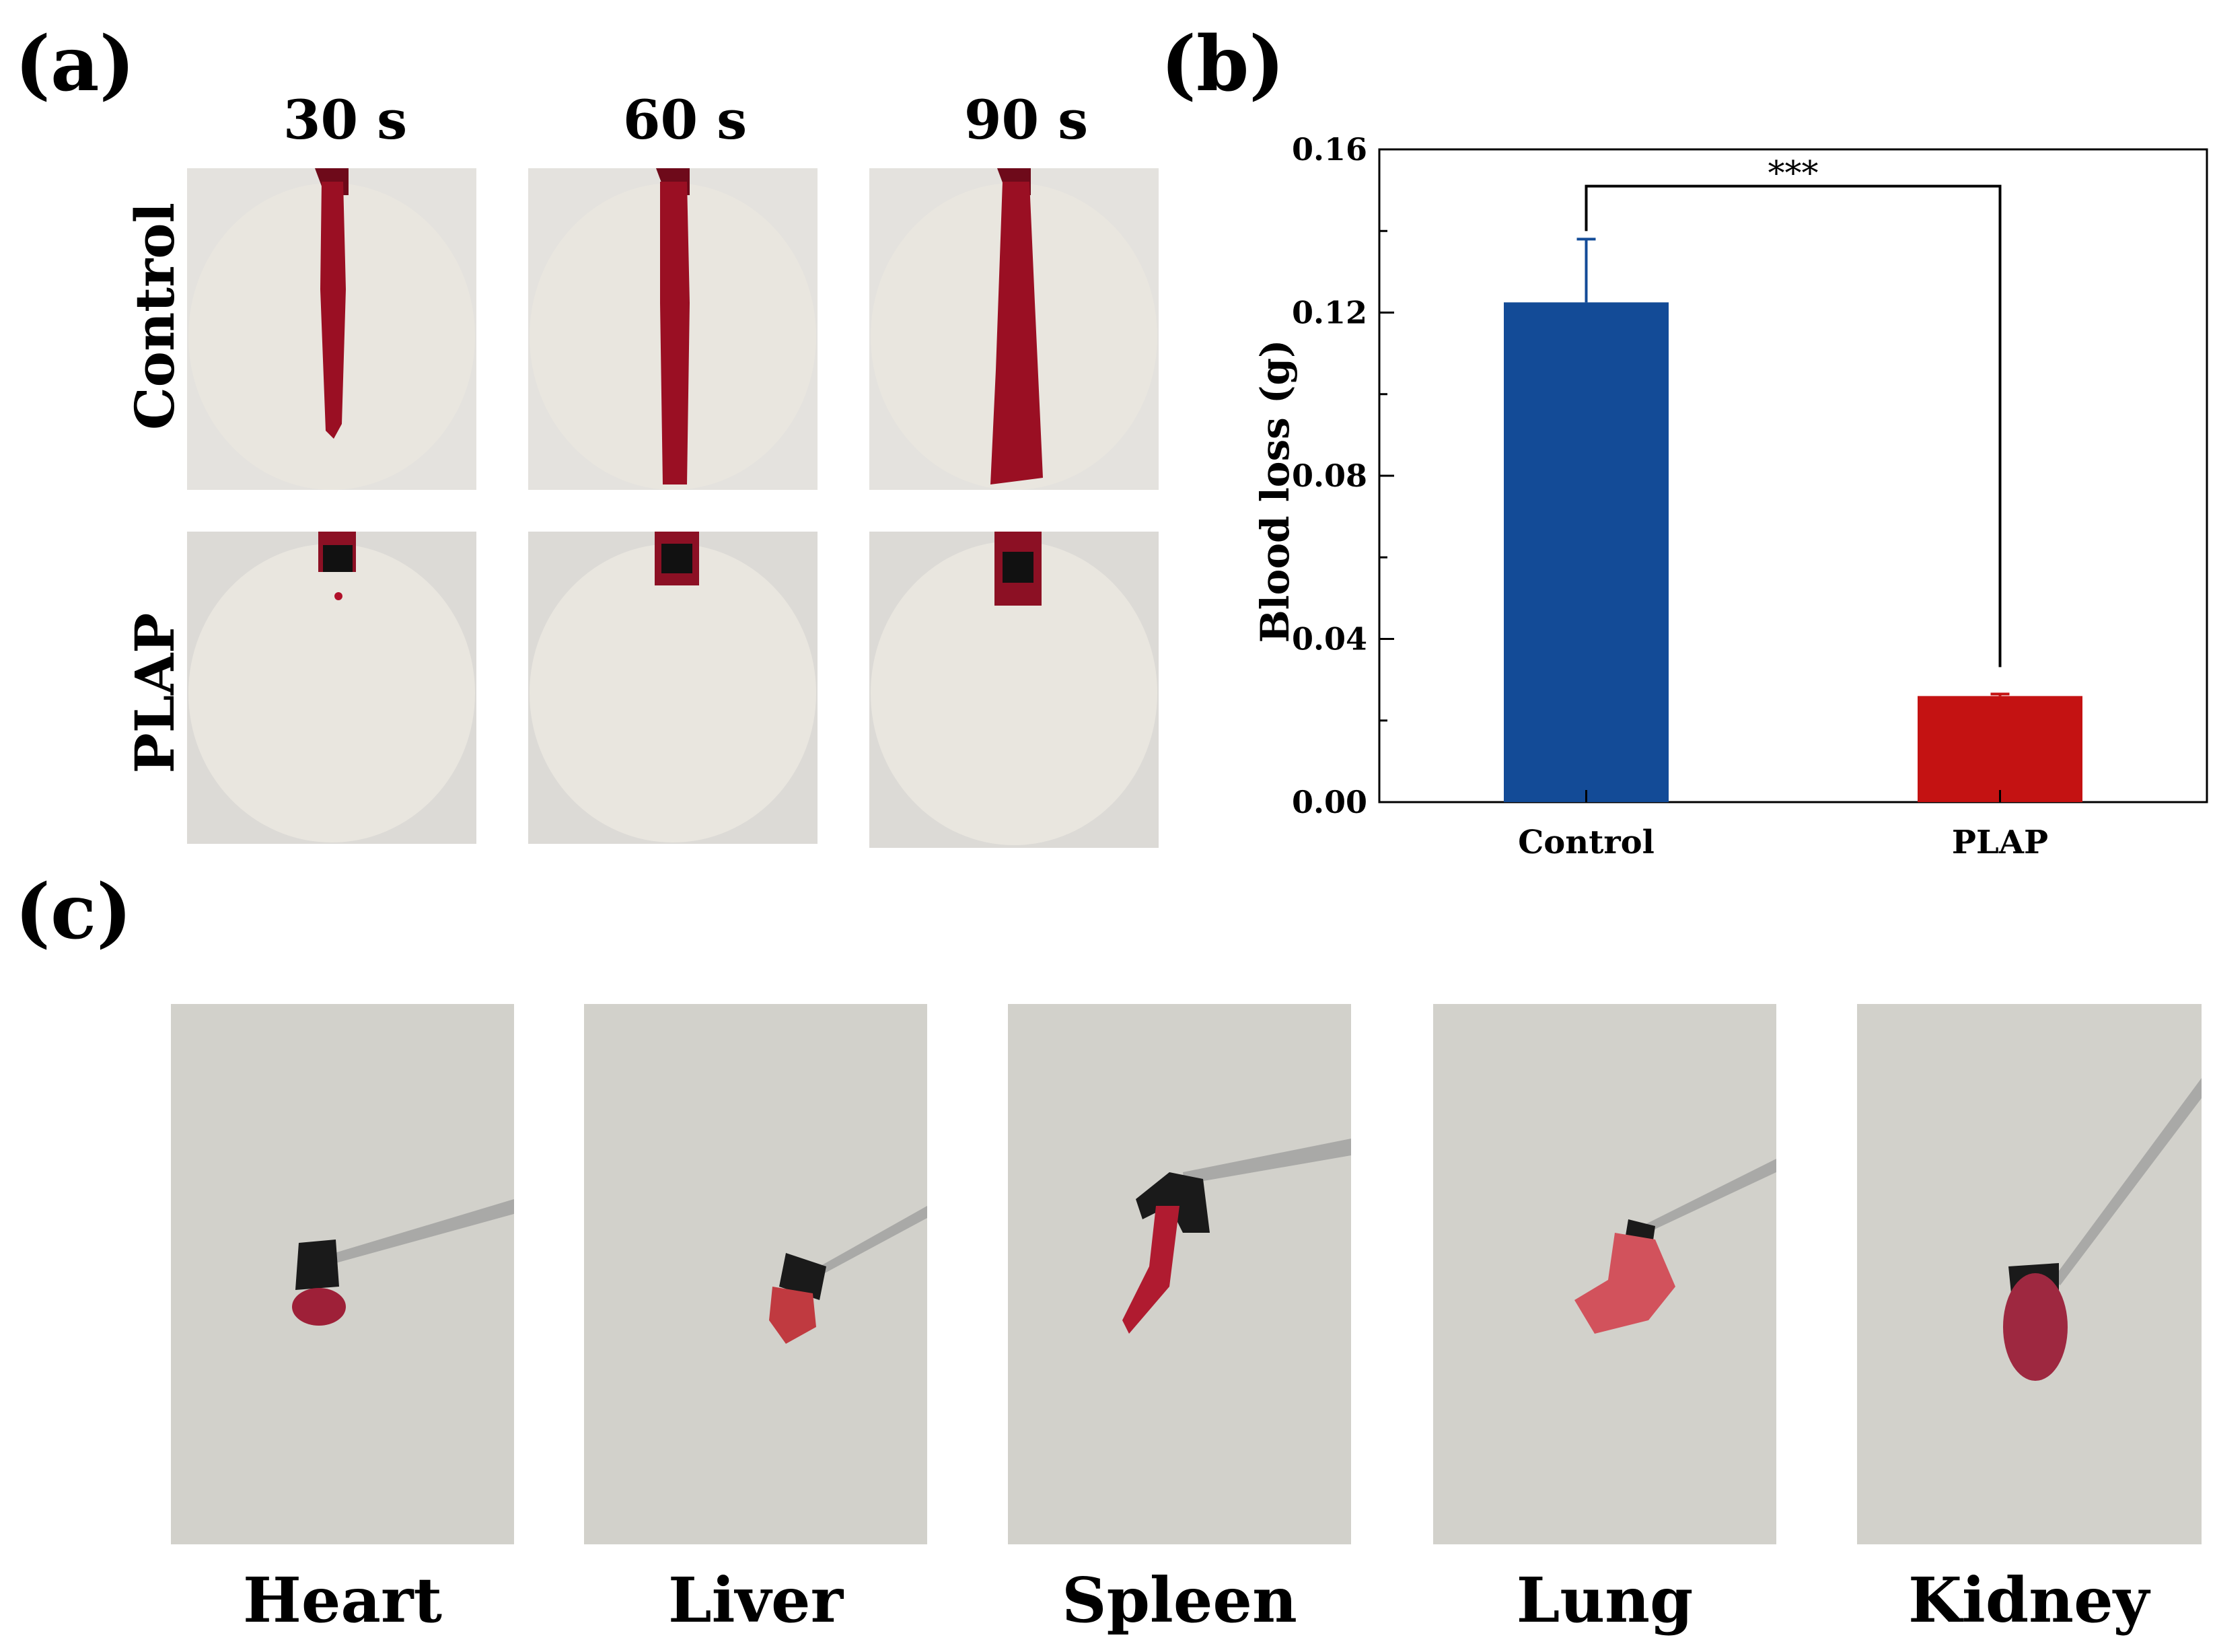 This screenshot has height=1652, width=2215. I want to click on organ-label-spleen: Spleen, so click(1179, 1600).